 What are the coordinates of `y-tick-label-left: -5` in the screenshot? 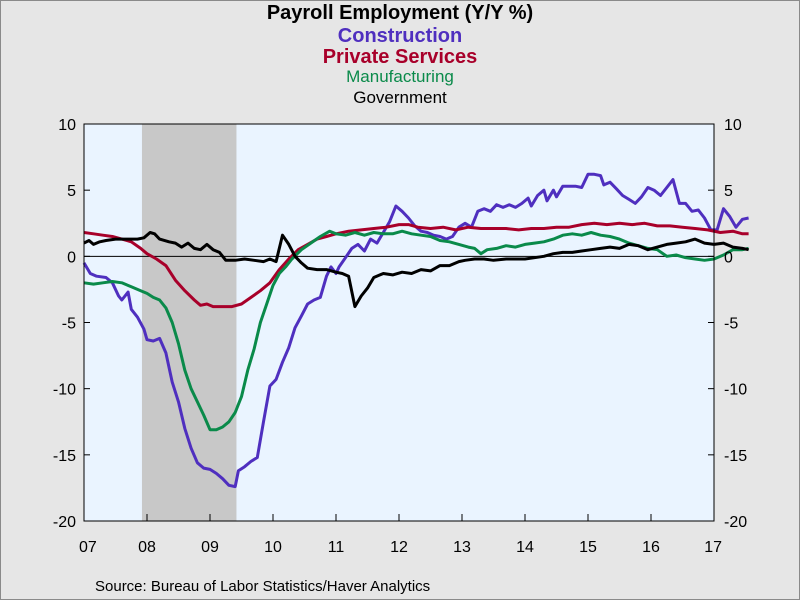 It's located at (69, 324).